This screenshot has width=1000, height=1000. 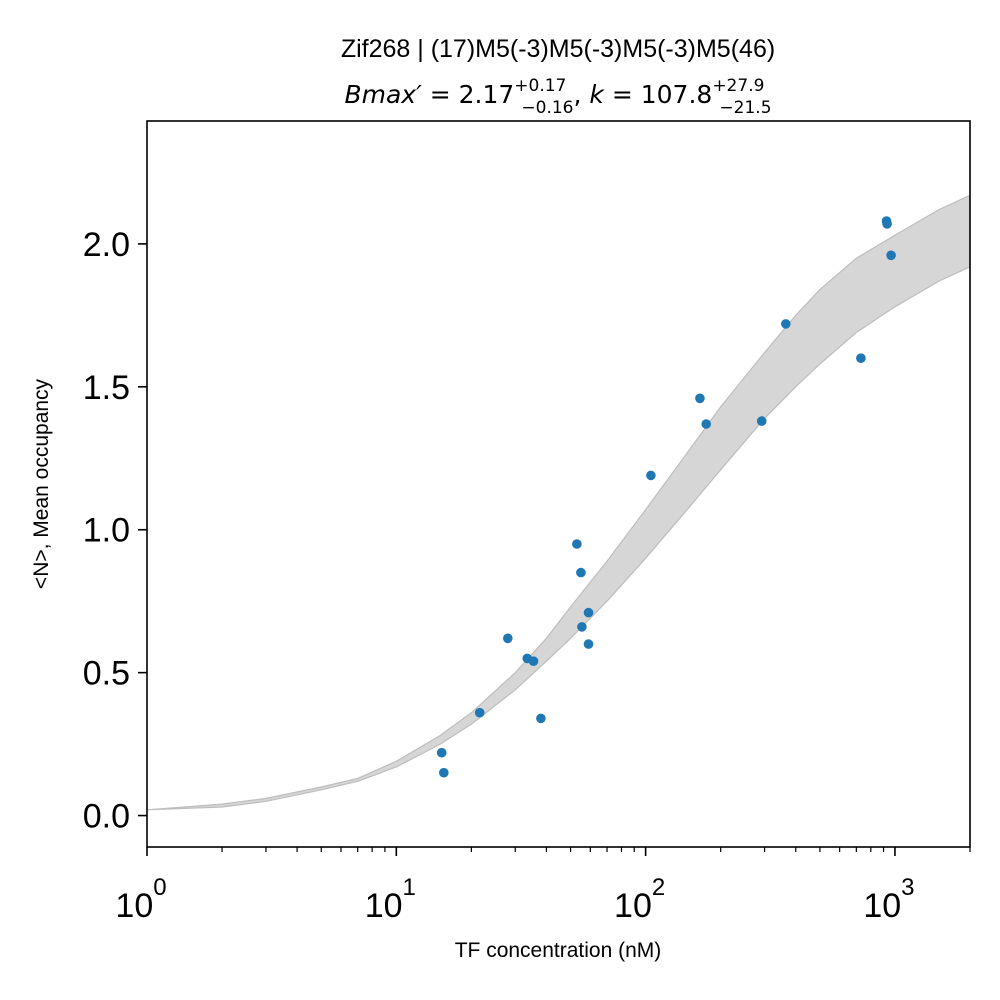 I want to click on bmax-plus: +0.17, so click(x=540, y=86).